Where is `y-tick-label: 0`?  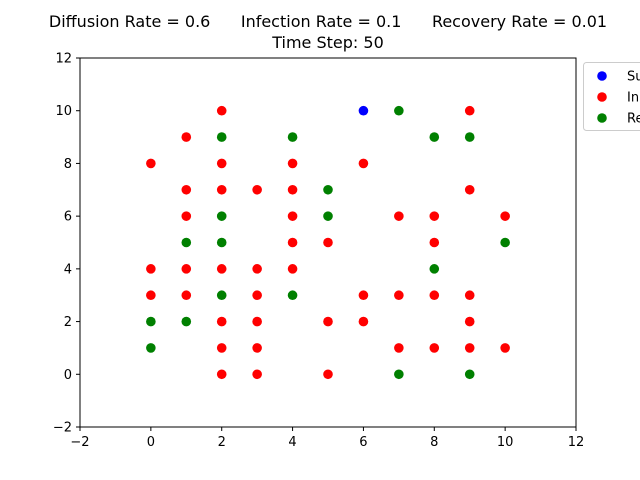
y-tick-label: 0 is located at coordinates (68, 375).